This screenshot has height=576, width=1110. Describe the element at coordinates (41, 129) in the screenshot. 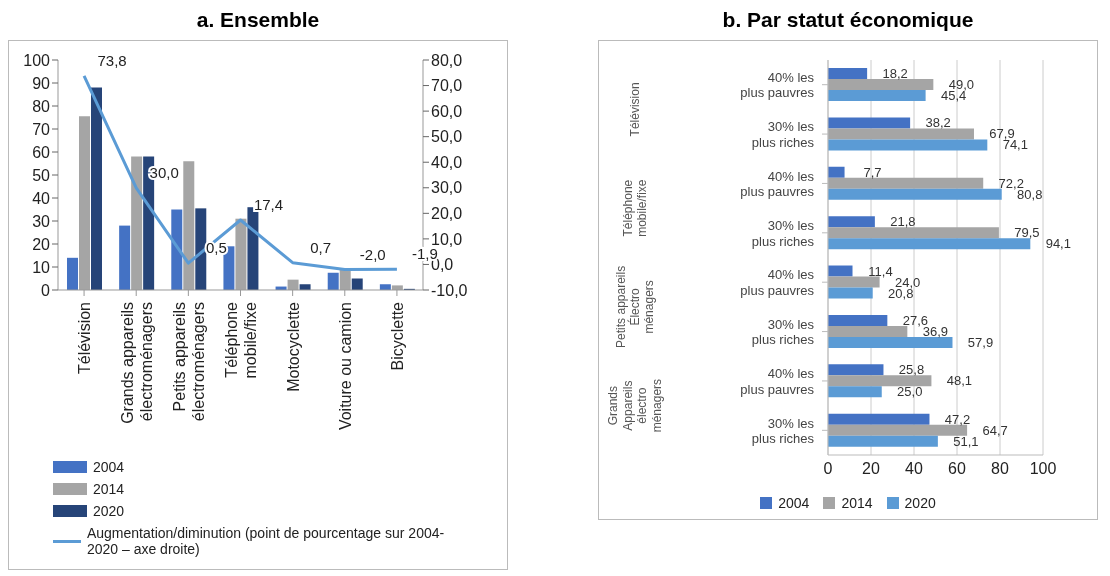

I see `y-tick-label: 70` at that location.